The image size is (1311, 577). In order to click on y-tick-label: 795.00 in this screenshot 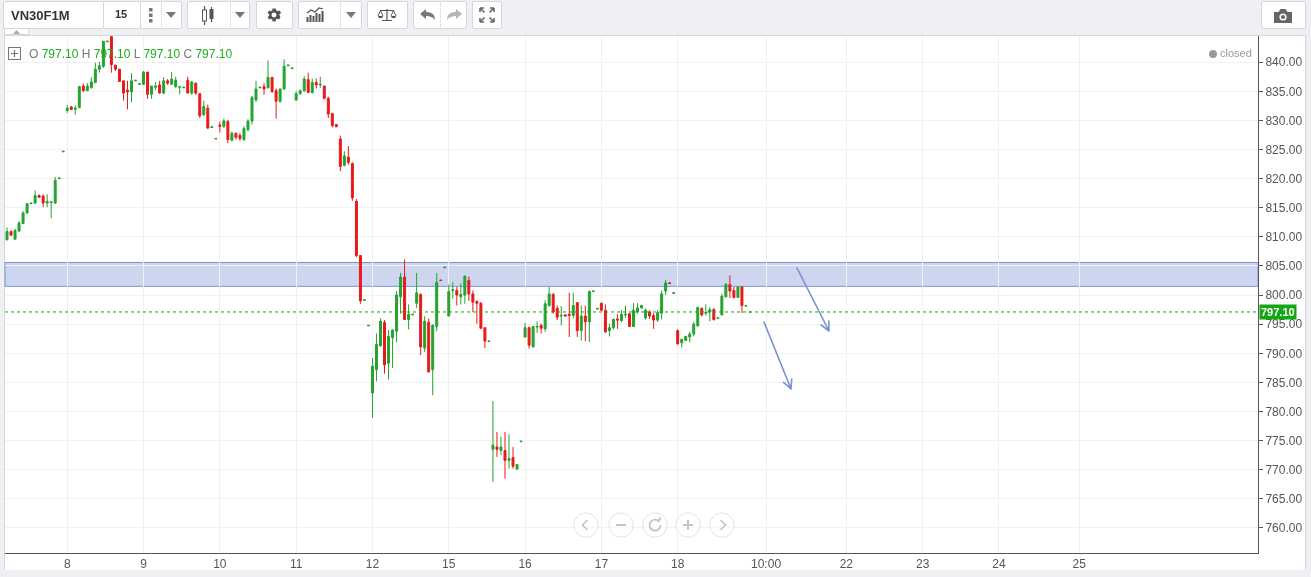, I will do `click(1284, 324)`.